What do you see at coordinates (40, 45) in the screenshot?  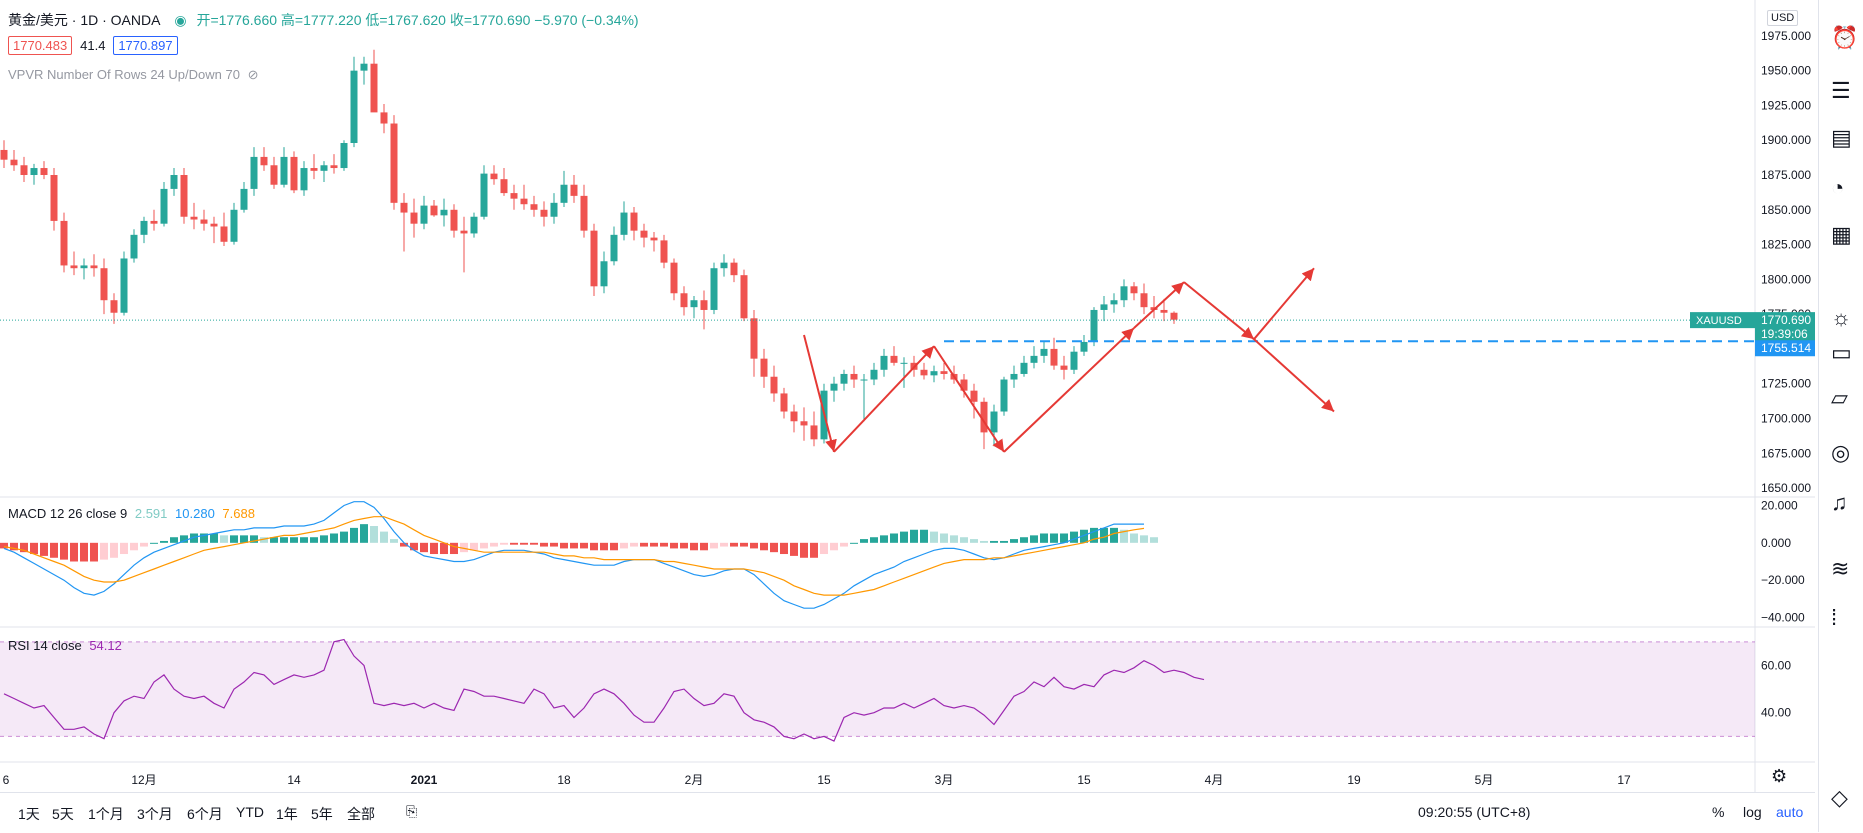 I see `bid-price: 1770.483` at bounding box center [40, 45].